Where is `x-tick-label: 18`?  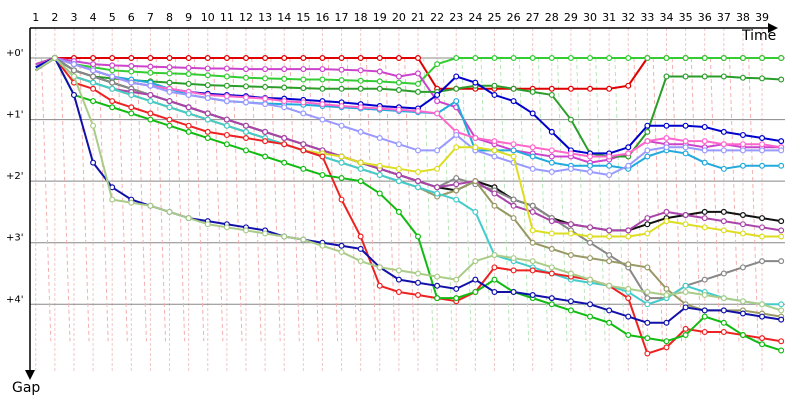
x-tick-label: 18 is located at coordinates (361, 17).